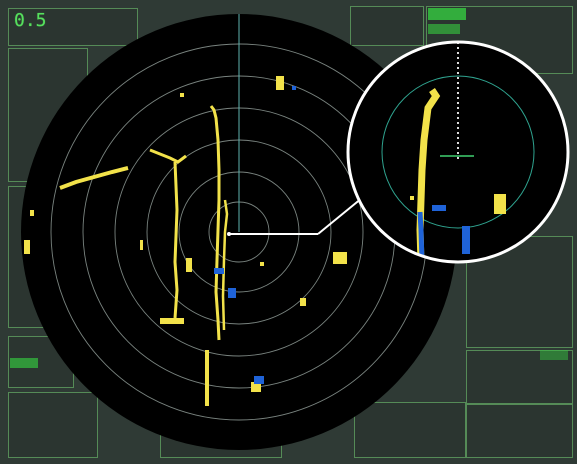 The width and height of the screenshot is (577, 464). What do you see at coordinates (219, 271) in the screenshot?
I see `echo-blue-a` at bounding box center [219, 271].